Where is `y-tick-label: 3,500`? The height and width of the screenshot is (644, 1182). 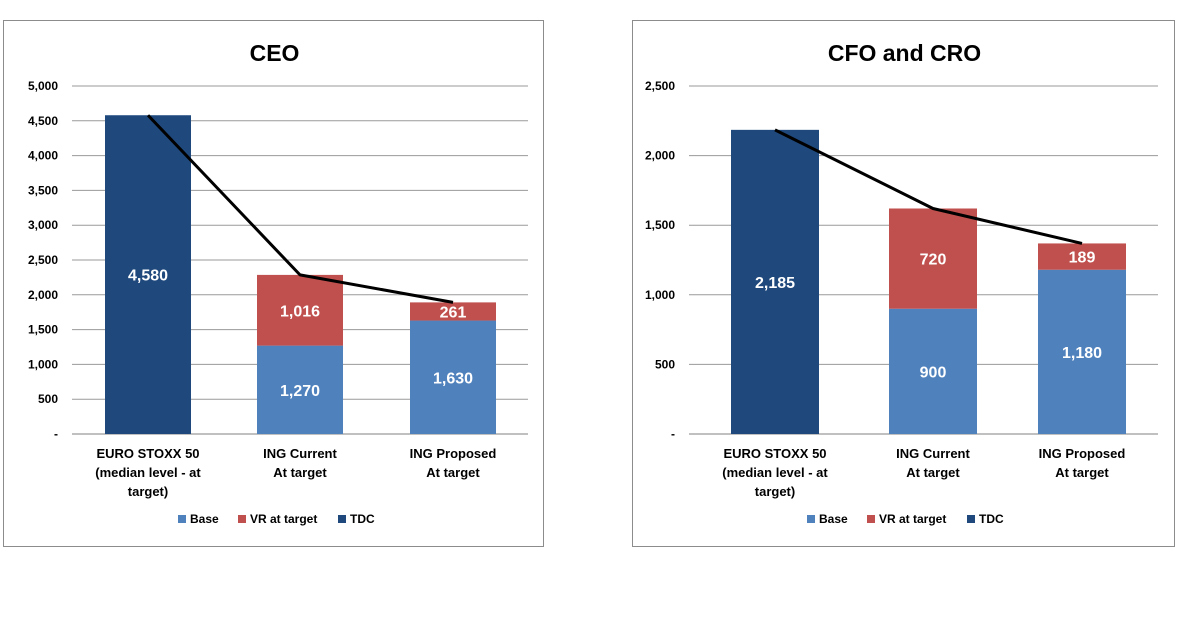
y-tick-label: 3,500 is located at coordinates (43, 190).